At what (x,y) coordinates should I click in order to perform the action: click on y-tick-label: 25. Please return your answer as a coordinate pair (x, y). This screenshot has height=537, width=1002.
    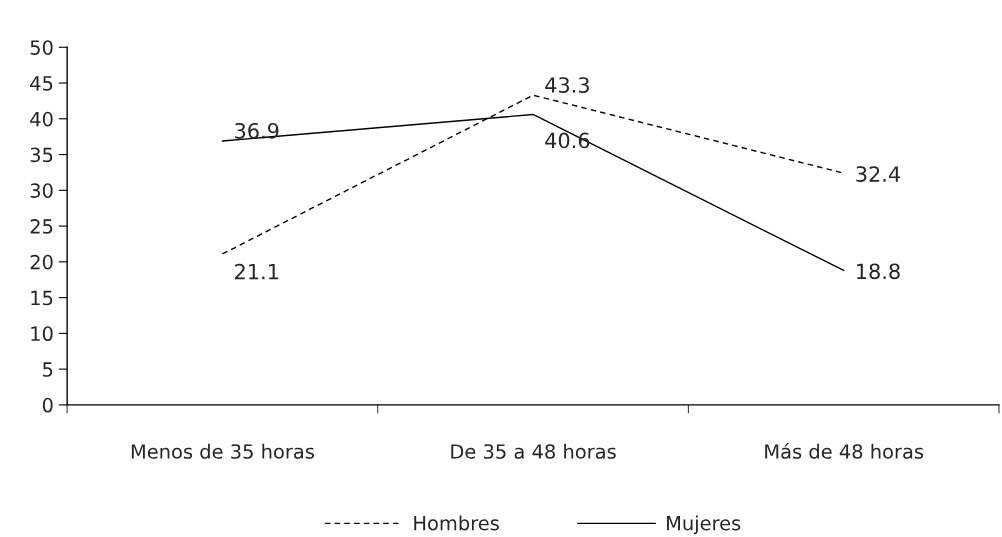
    Looking at the image, I should click on (41, 226).